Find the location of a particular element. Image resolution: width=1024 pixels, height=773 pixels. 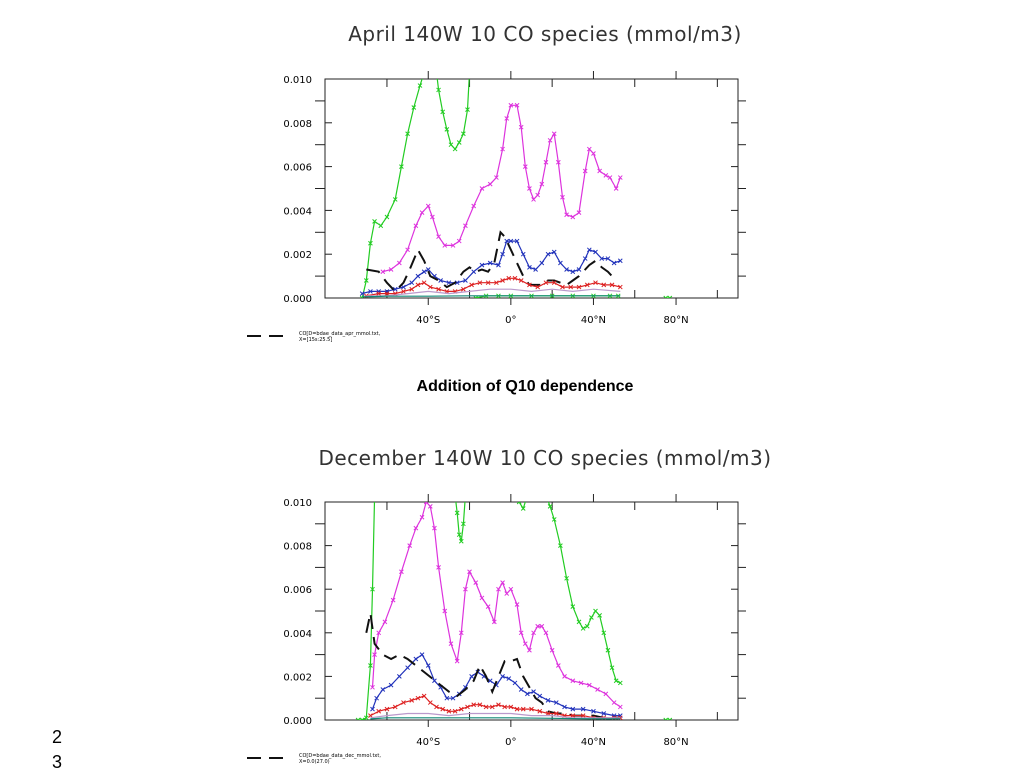

y-tick-label: 0.002 is located at coordinates (297, 677).